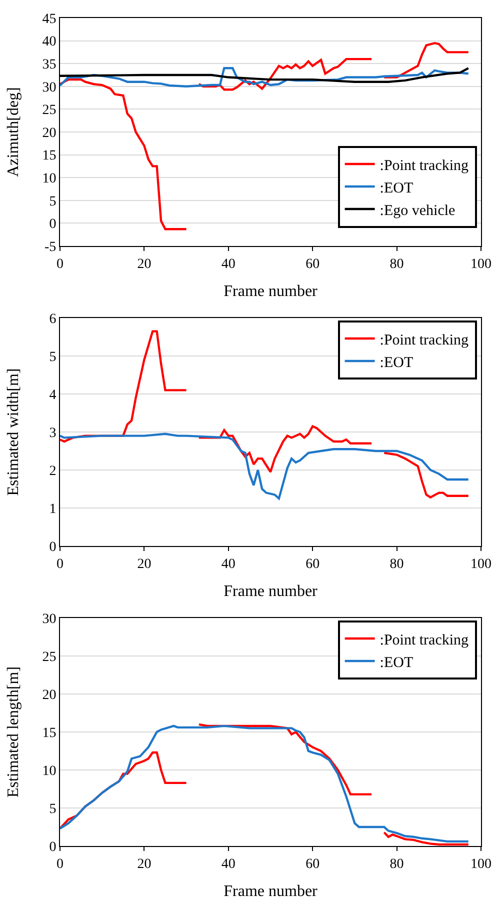 The width and height of the screenshot is (504, 906). What do you see at coordinates (52, 433) in the screenshot?
I see `y-tick-label: 3` at bounding box center [52, 433].